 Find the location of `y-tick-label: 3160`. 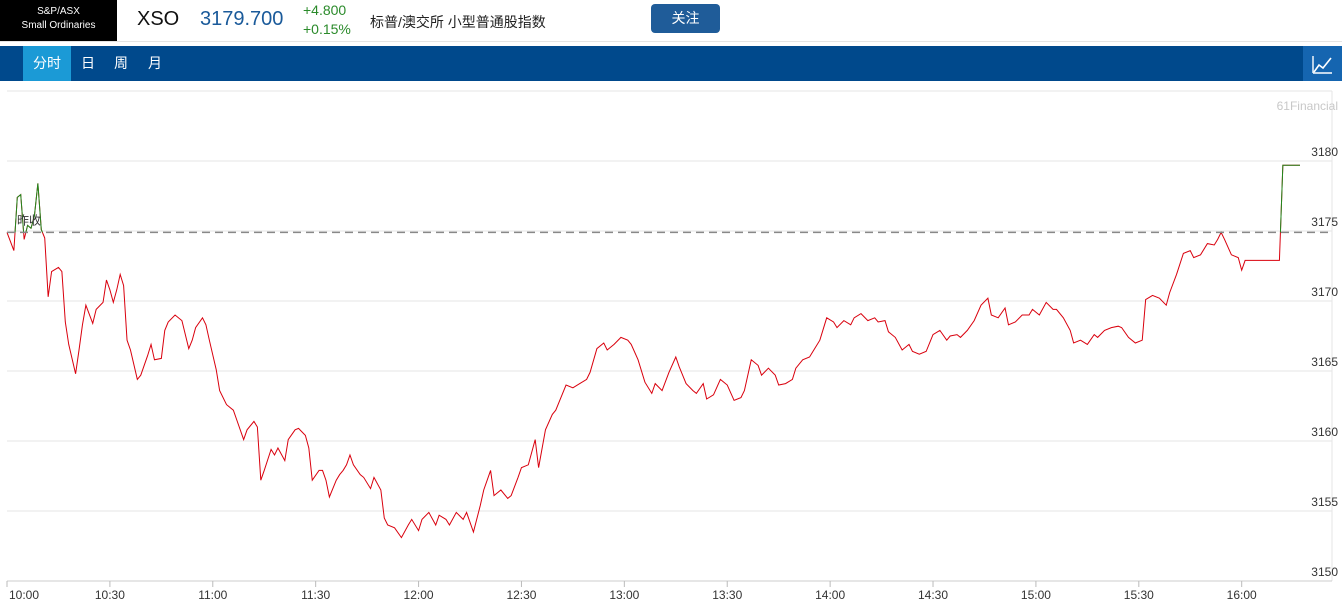

y-tick-label: 3160 is located at coordinates (1324, 432).